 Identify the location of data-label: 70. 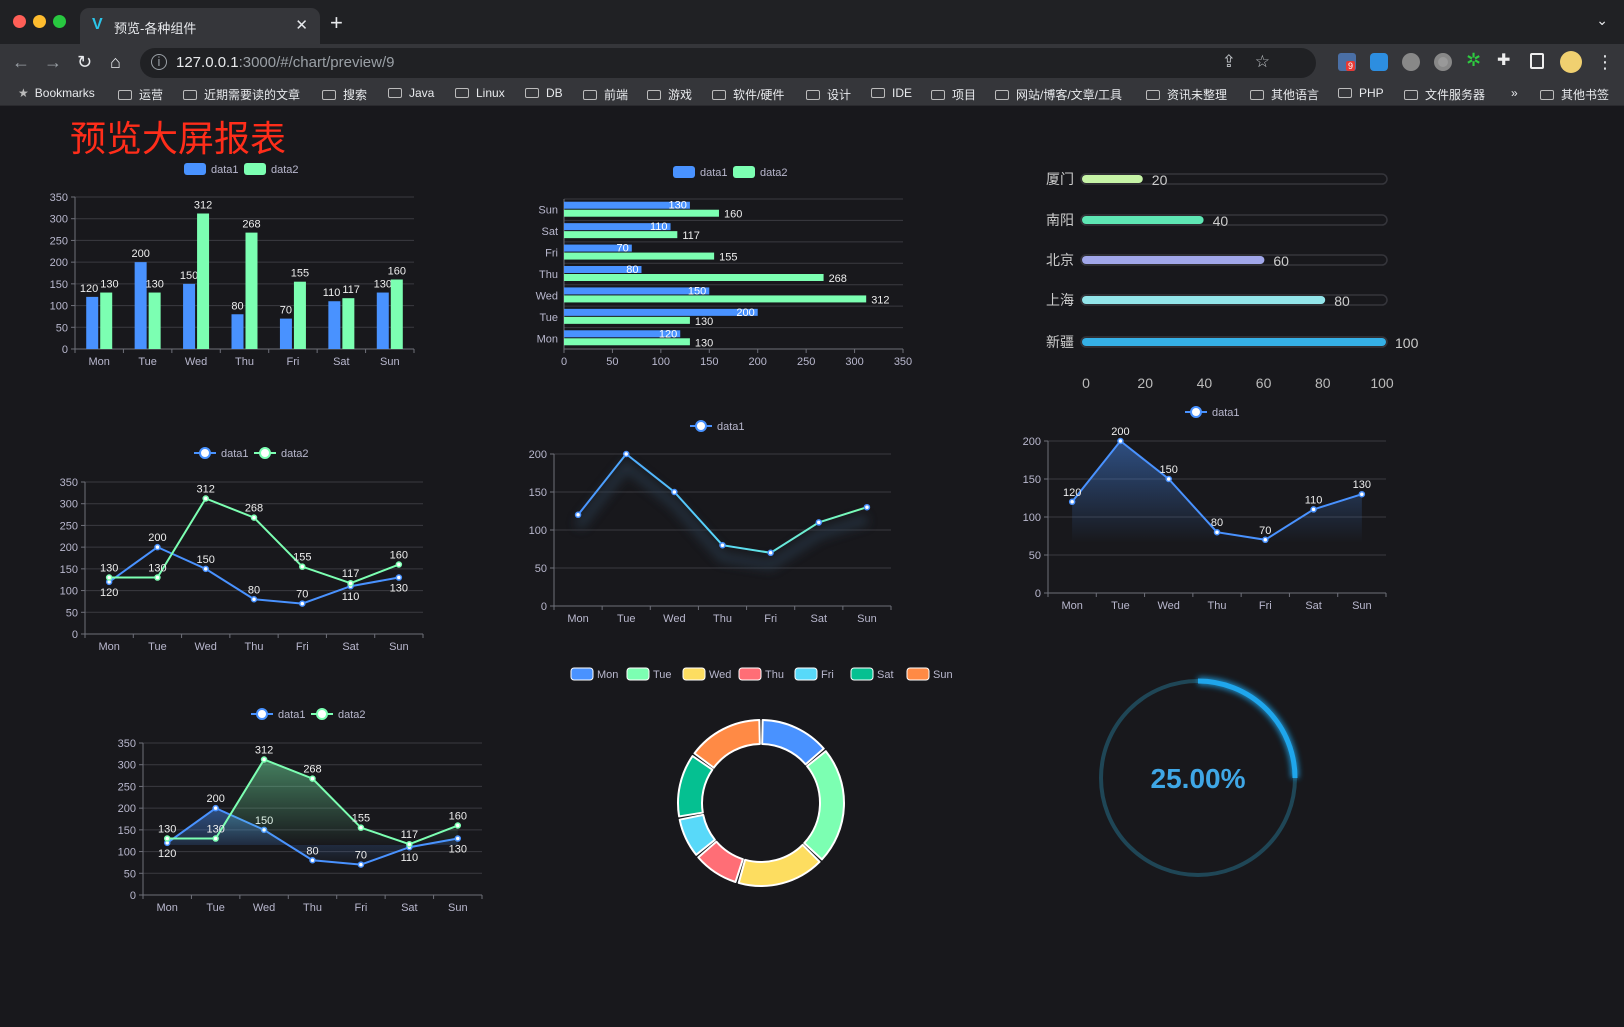
(1265, 531).